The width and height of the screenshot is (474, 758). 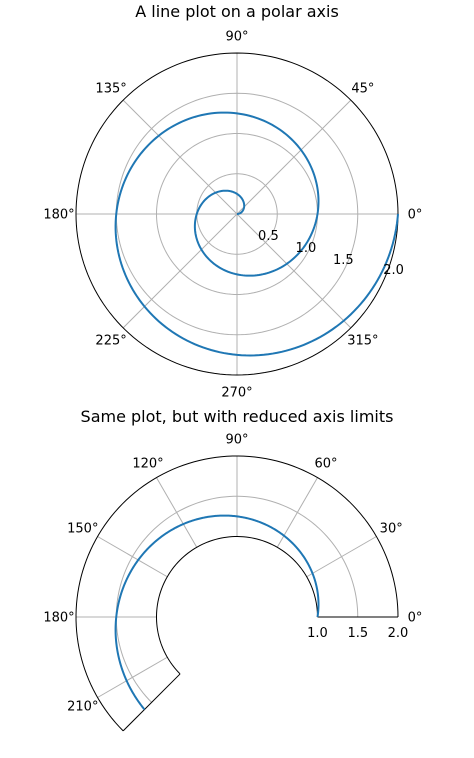 What do you see at coordinates (237, 605) in the screenshot?
I see `inner-frame-arc` at bounding box center [237, 605].